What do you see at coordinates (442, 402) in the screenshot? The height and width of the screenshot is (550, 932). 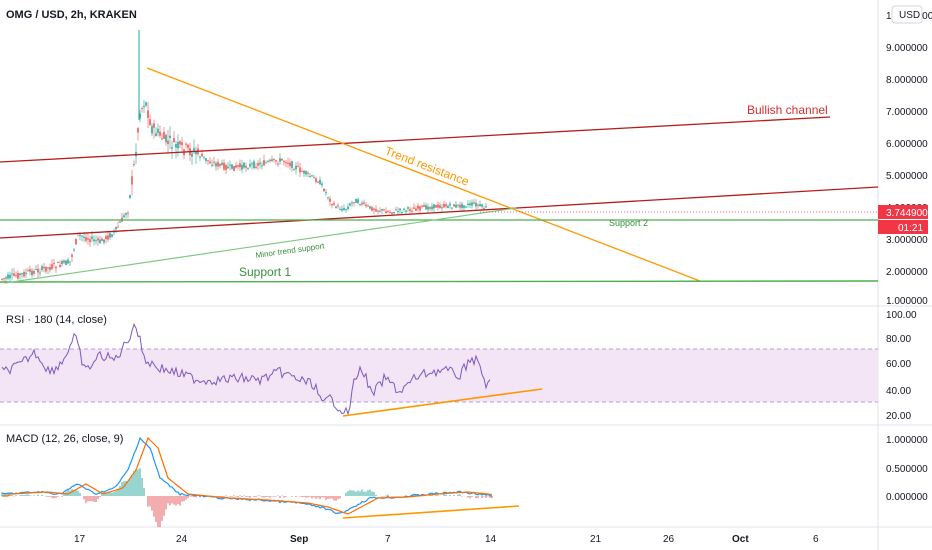 I see `rsi-divergence-line` at bounding box center [442, 402].